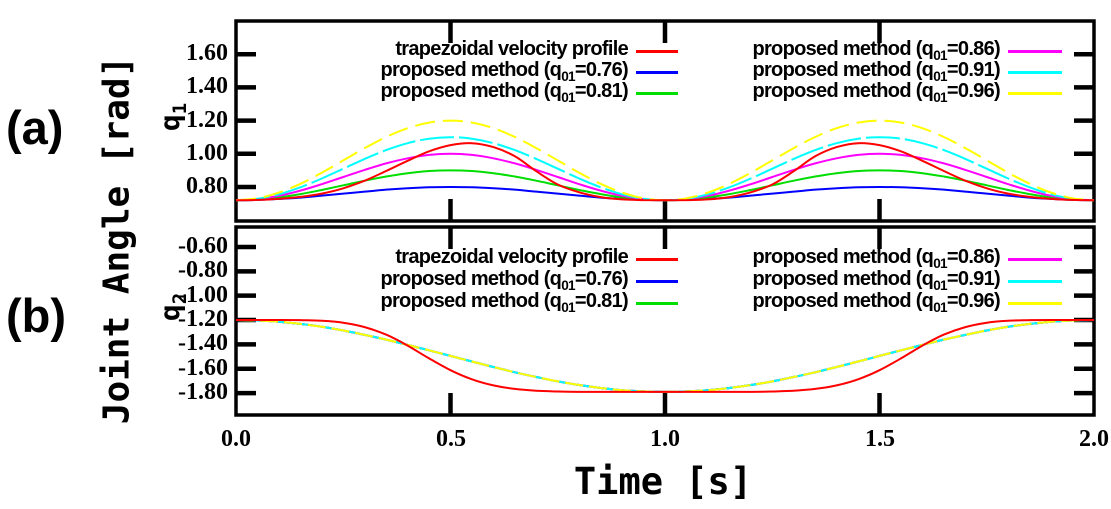 The width and height of the screenshot is (1111, 509). Describe the element at coordinates (207, 86) in the screenshot. I see `ytick-label-a: 1.40` at that location.